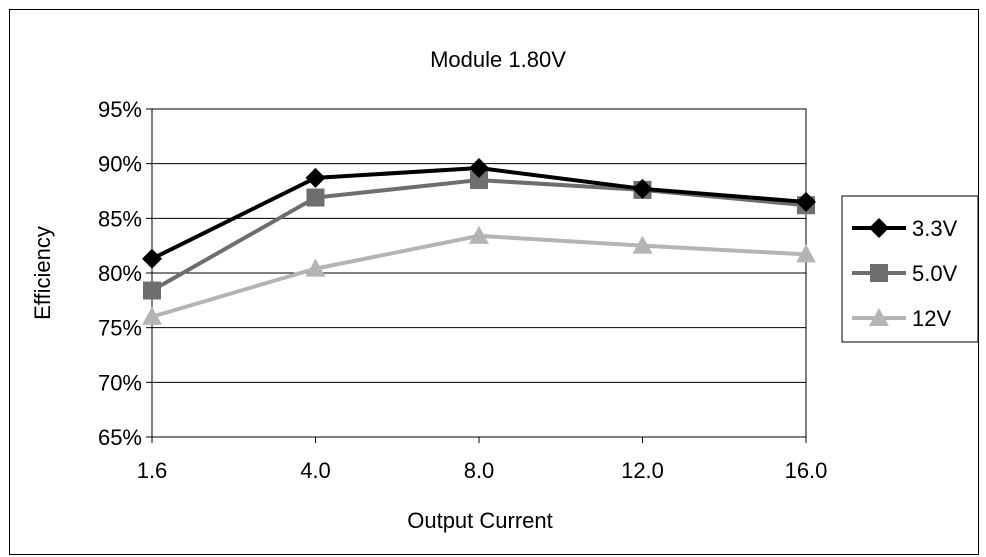  I want to click on y-tick-label: 80%, so click(120, 273).